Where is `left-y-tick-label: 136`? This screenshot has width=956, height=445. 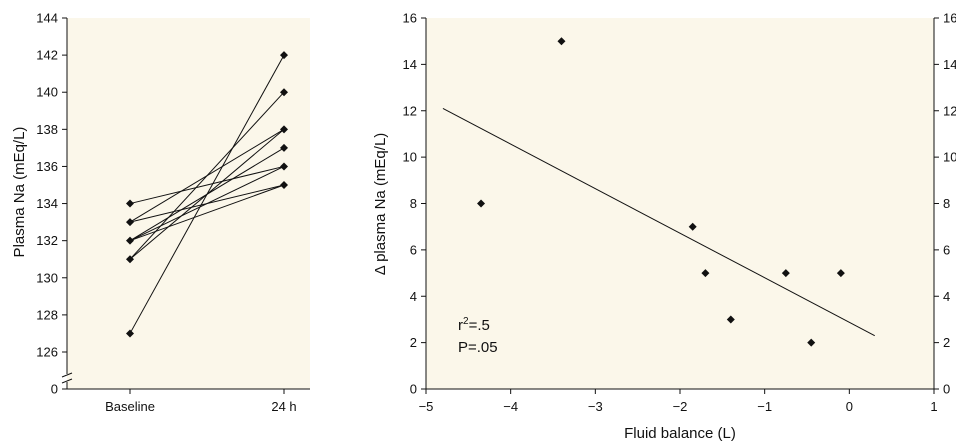
left-y-tick-label: 136 is located at coordinates (47, 166).